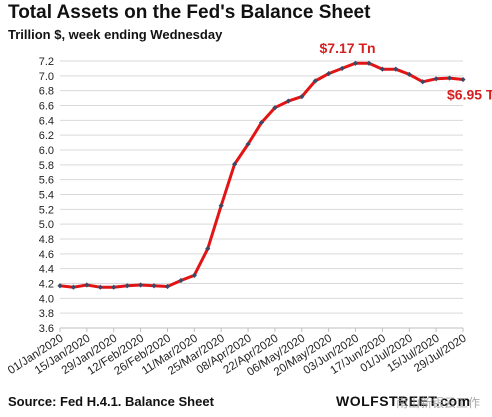 This screenshot has height=417, width=492. Describe the element at coordinates (46, 181) in the screenshot. I see `y-tick-label: 5.6` at that location.